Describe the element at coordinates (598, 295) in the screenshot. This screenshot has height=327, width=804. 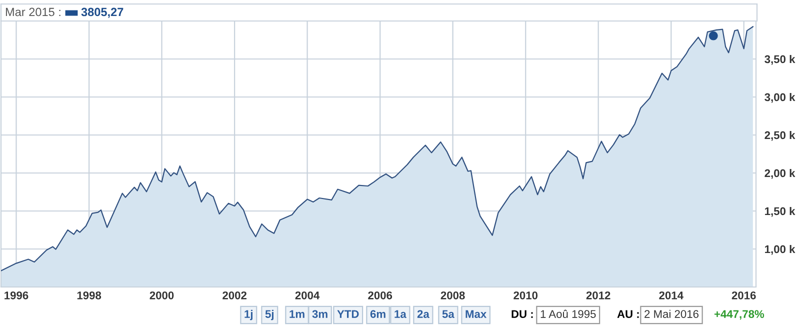
I see `x-tick-label: 2012` at that location.